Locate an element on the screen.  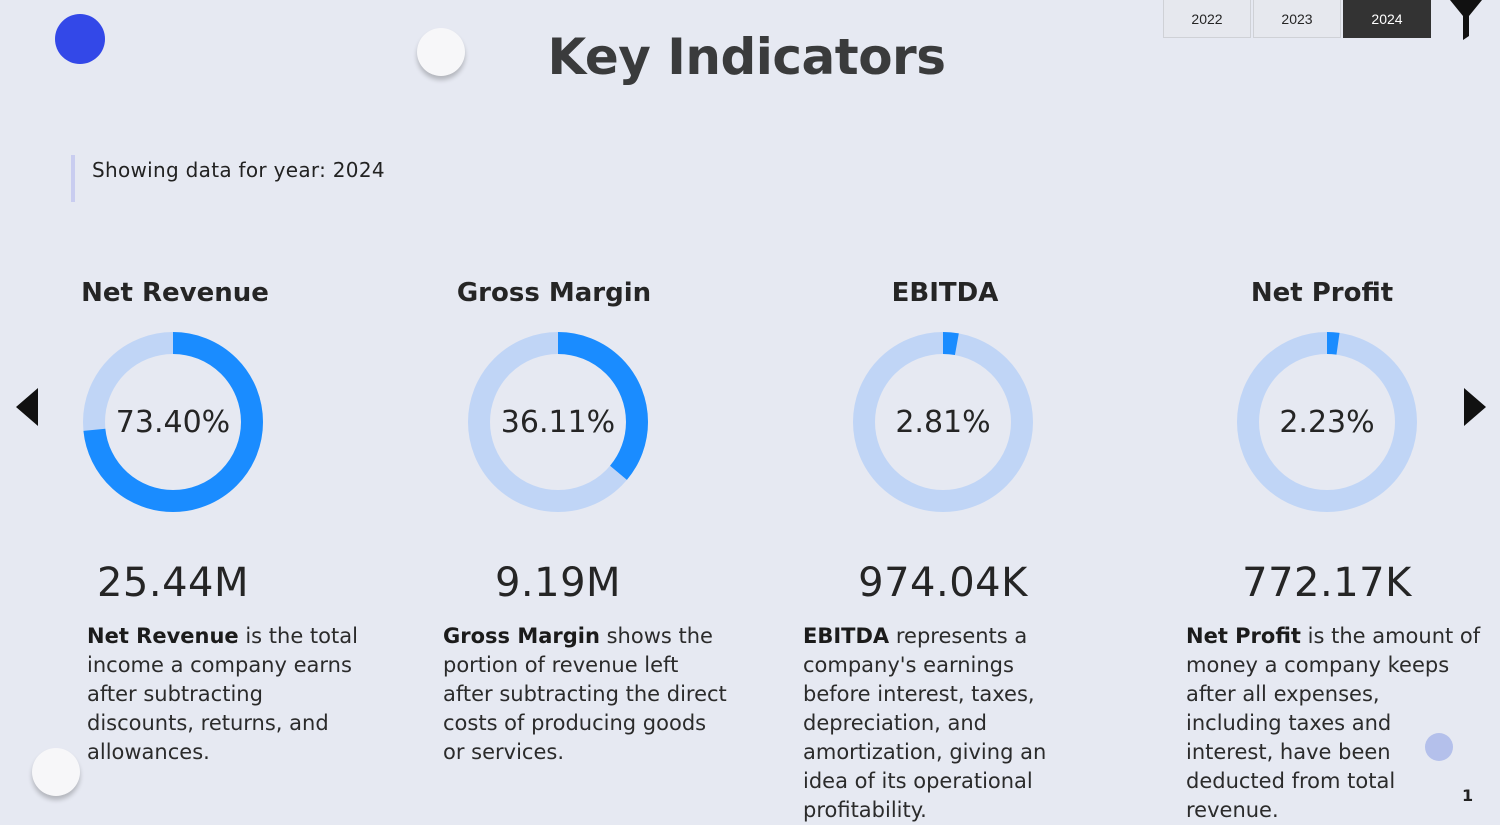
kpi-title: Net Revenue is located at coordinates (175, 293).